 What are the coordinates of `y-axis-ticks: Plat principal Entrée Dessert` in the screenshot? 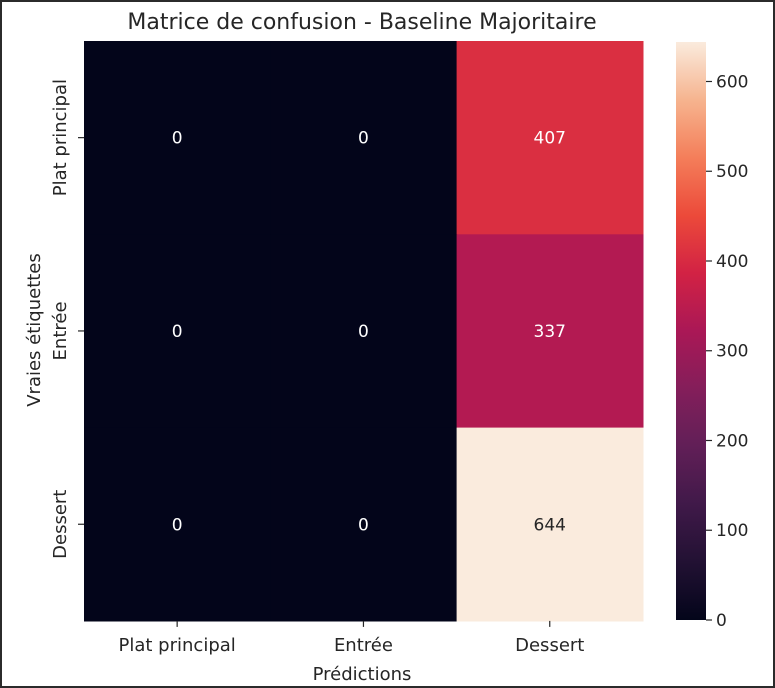 It's located at (67, 319).